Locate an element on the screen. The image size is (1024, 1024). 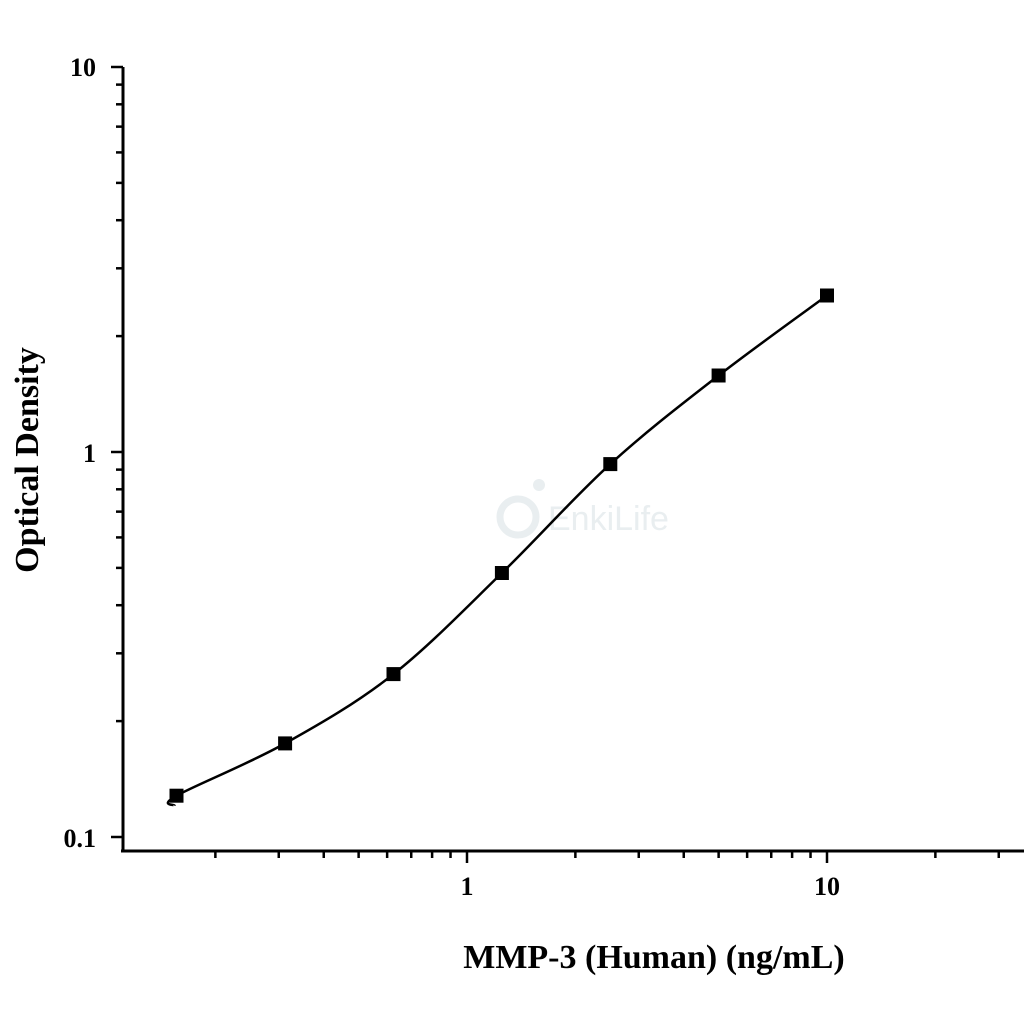
x-tick-label-10: 10 is located at coordinates (827, 886).